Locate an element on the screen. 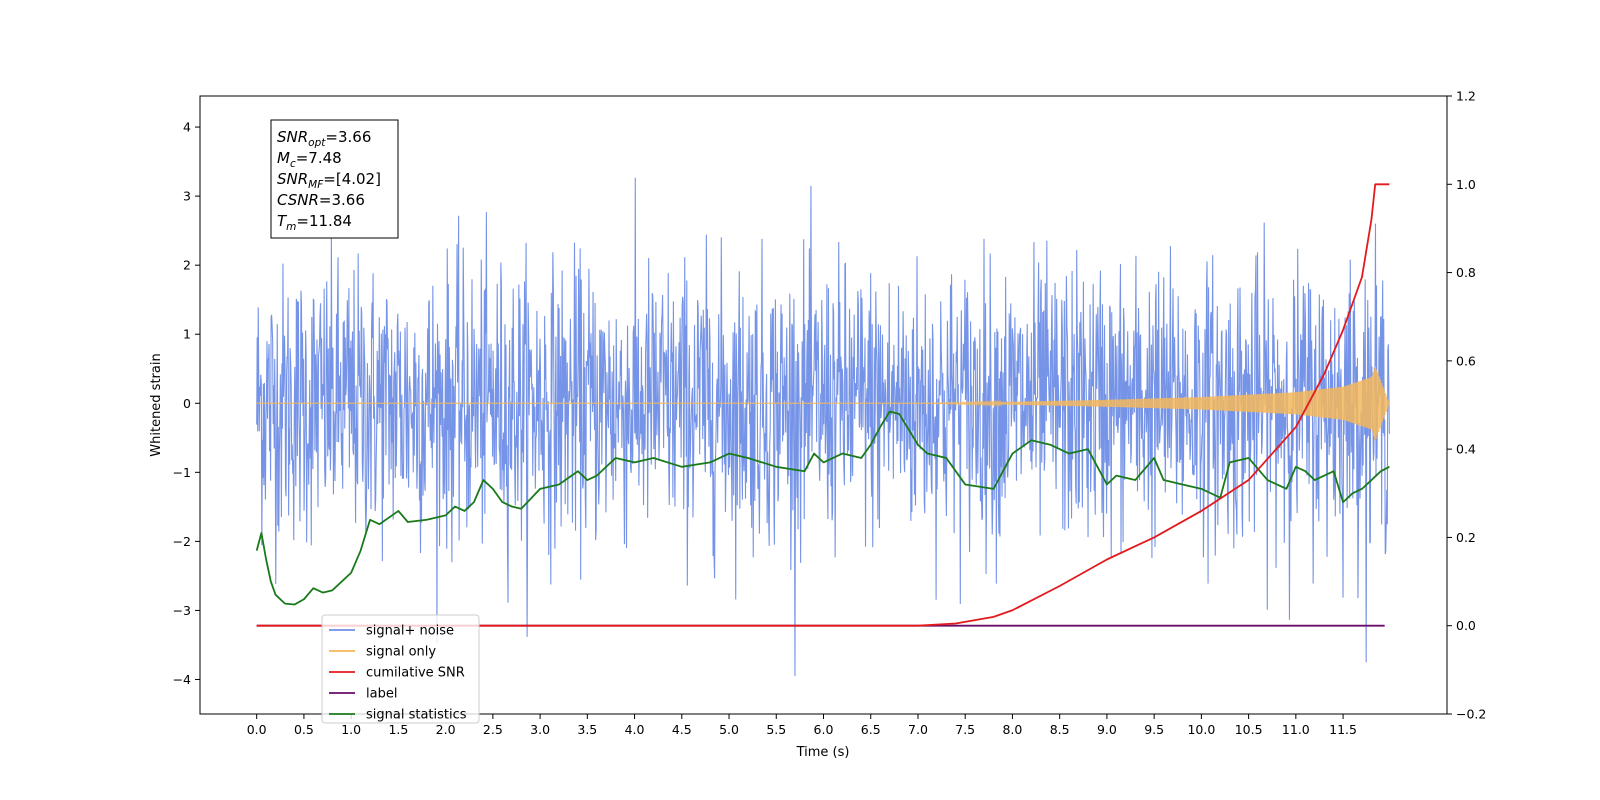 The width and height of the screenshot is (1600, 800). x-tick-label: 8.5 is located at coordinates (1060, 729).